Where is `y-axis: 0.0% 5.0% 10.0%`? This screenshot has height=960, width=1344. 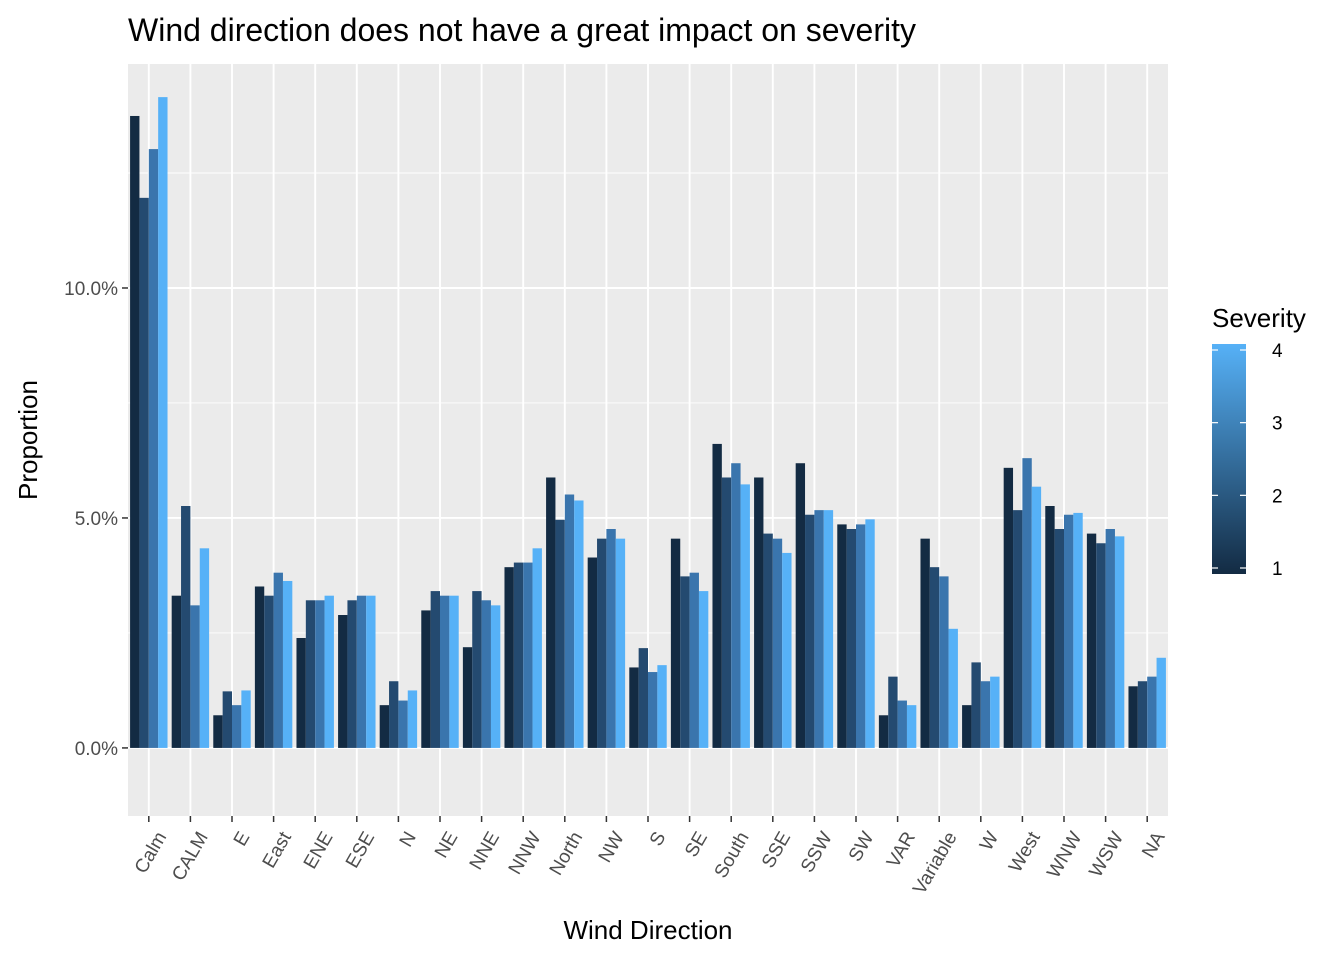 y-axis: 0.0% 5.0% 10.0% is located at coordinates (96, 519).